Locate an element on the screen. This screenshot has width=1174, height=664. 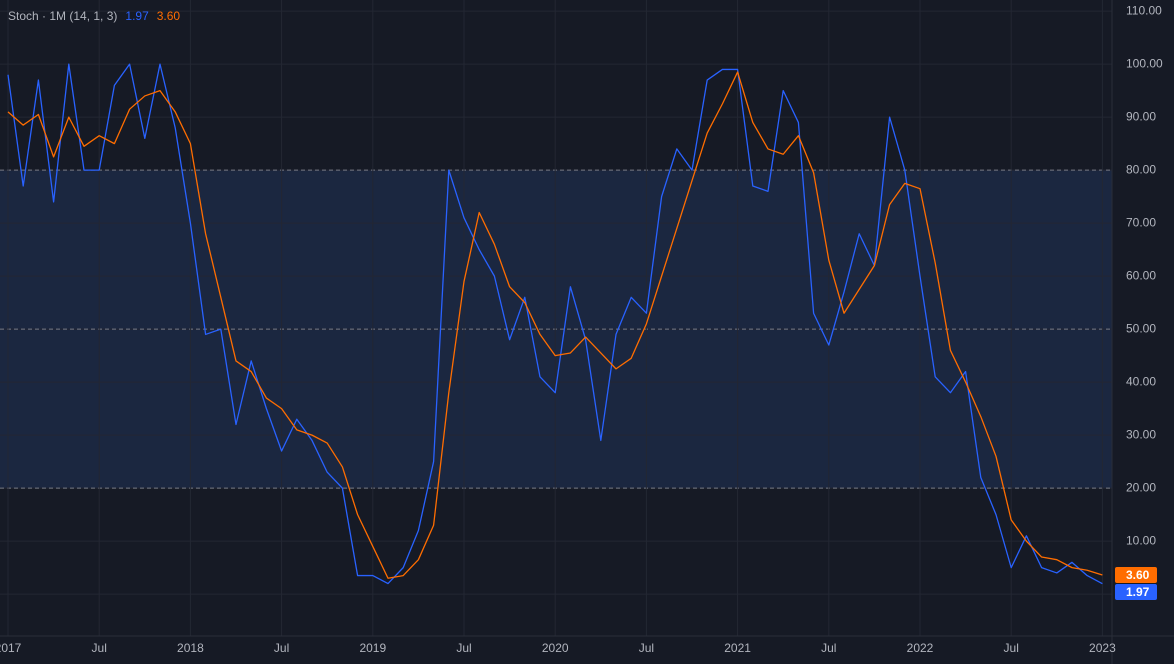
y-tick-label: 20.00 is located at coordinates (1141, 487).